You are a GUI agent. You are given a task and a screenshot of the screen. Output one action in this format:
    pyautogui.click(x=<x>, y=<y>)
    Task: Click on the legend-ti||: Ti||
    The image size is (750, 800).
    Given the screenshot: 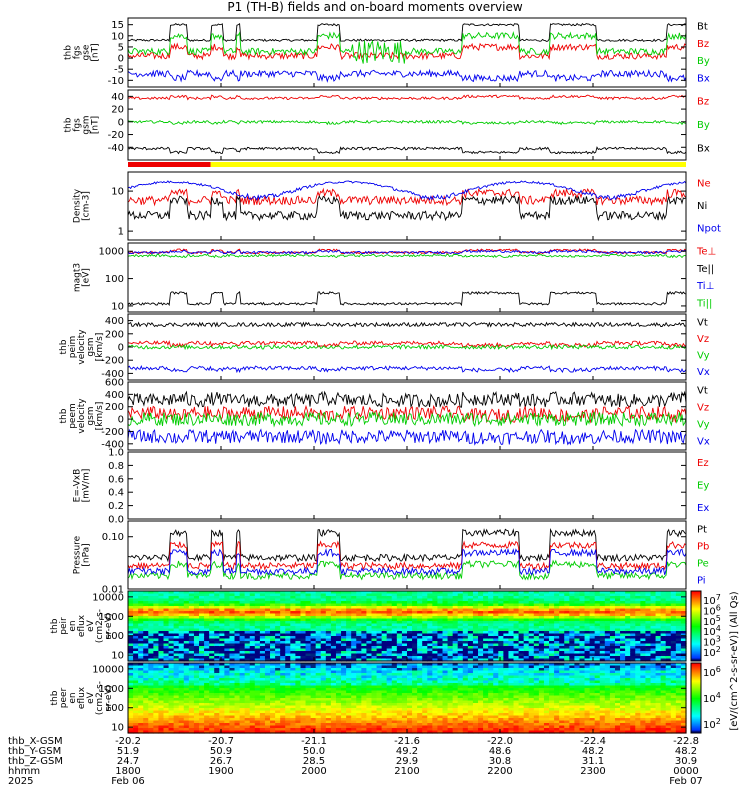 What is the action you would take?
    pyautogui.click(x=704, y=303)
    